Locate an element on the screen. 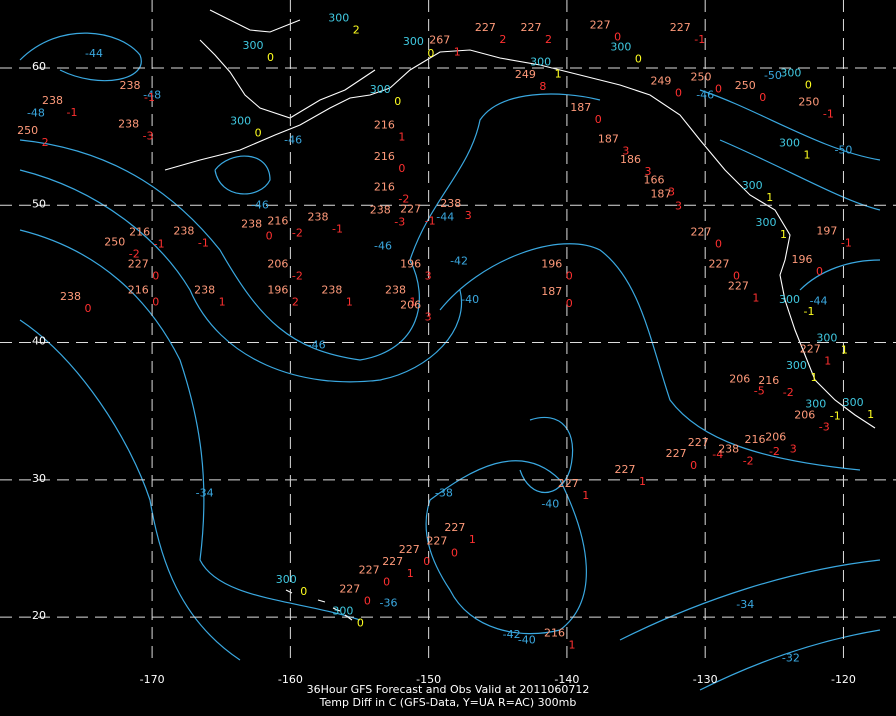  contour-label: -40 is located at coordinates (550, 504).